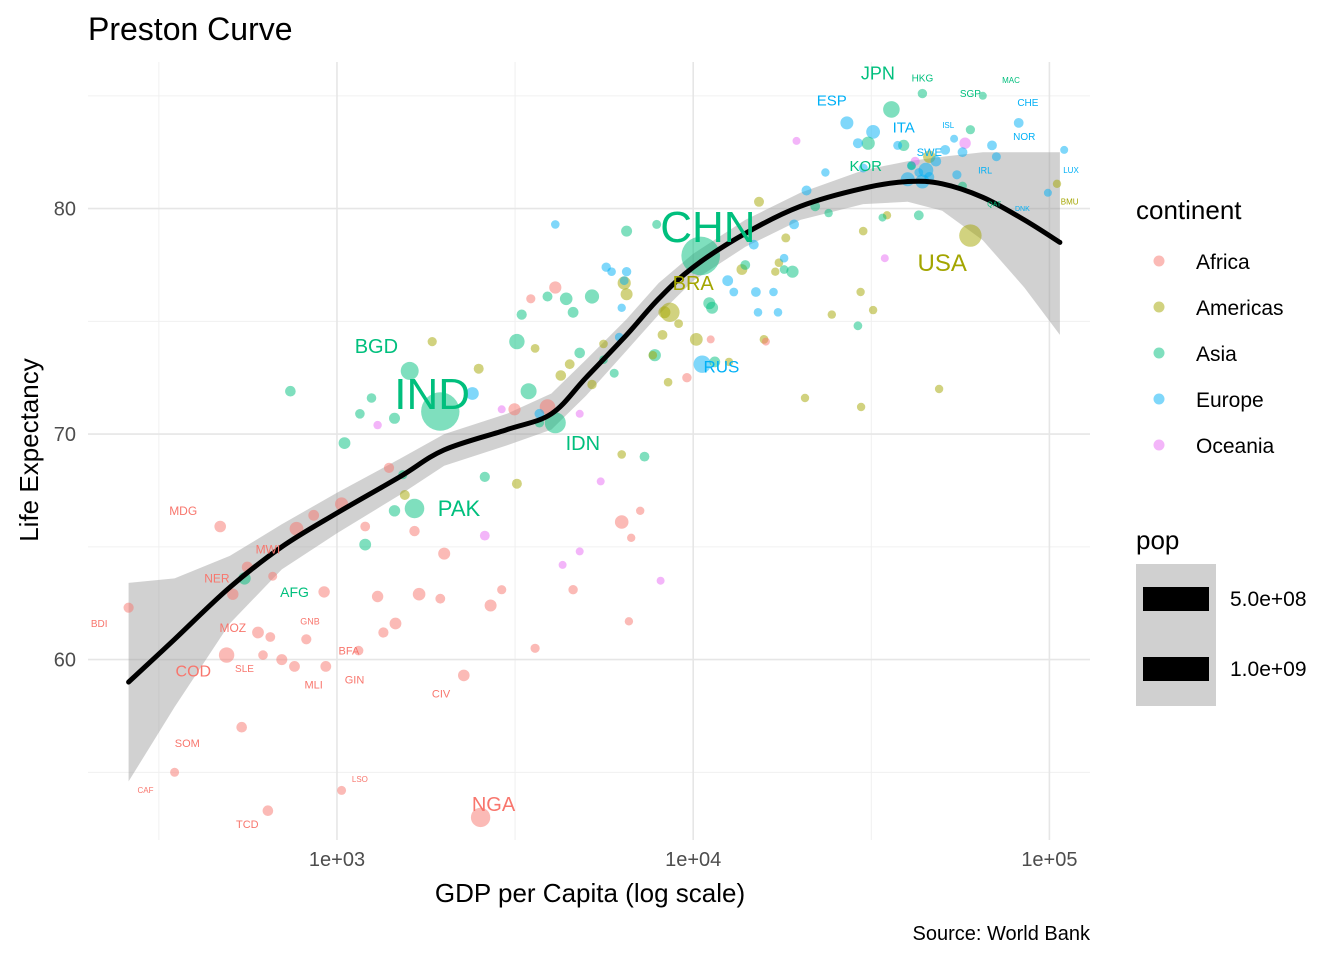 Image resolution: width=1344 pixels, height=960 pixels. I want to click on country-label: COD, so click(194, 672).